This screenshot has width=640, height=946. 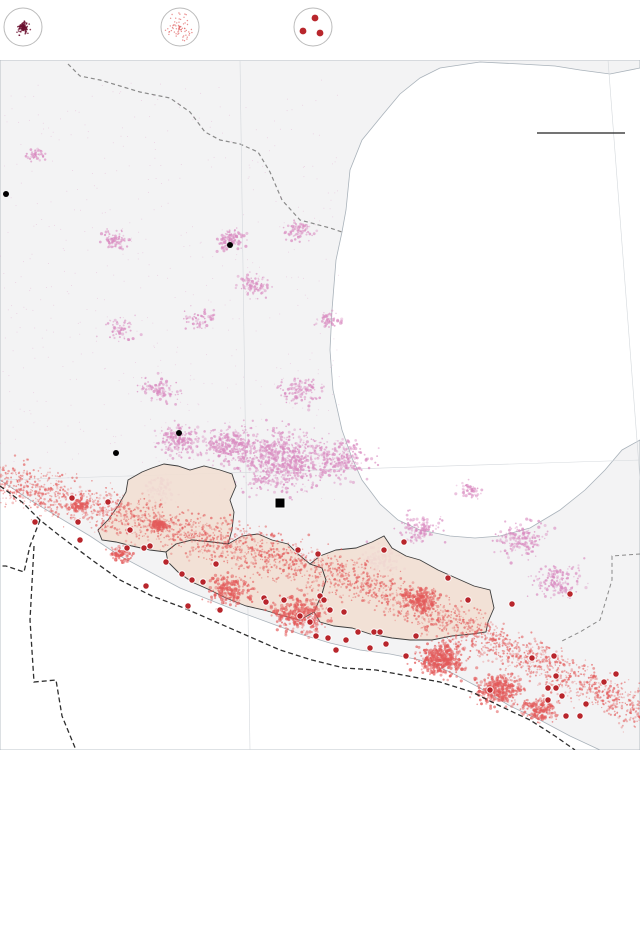 I want to click on guatemala-border, so click(x=599, y=598).